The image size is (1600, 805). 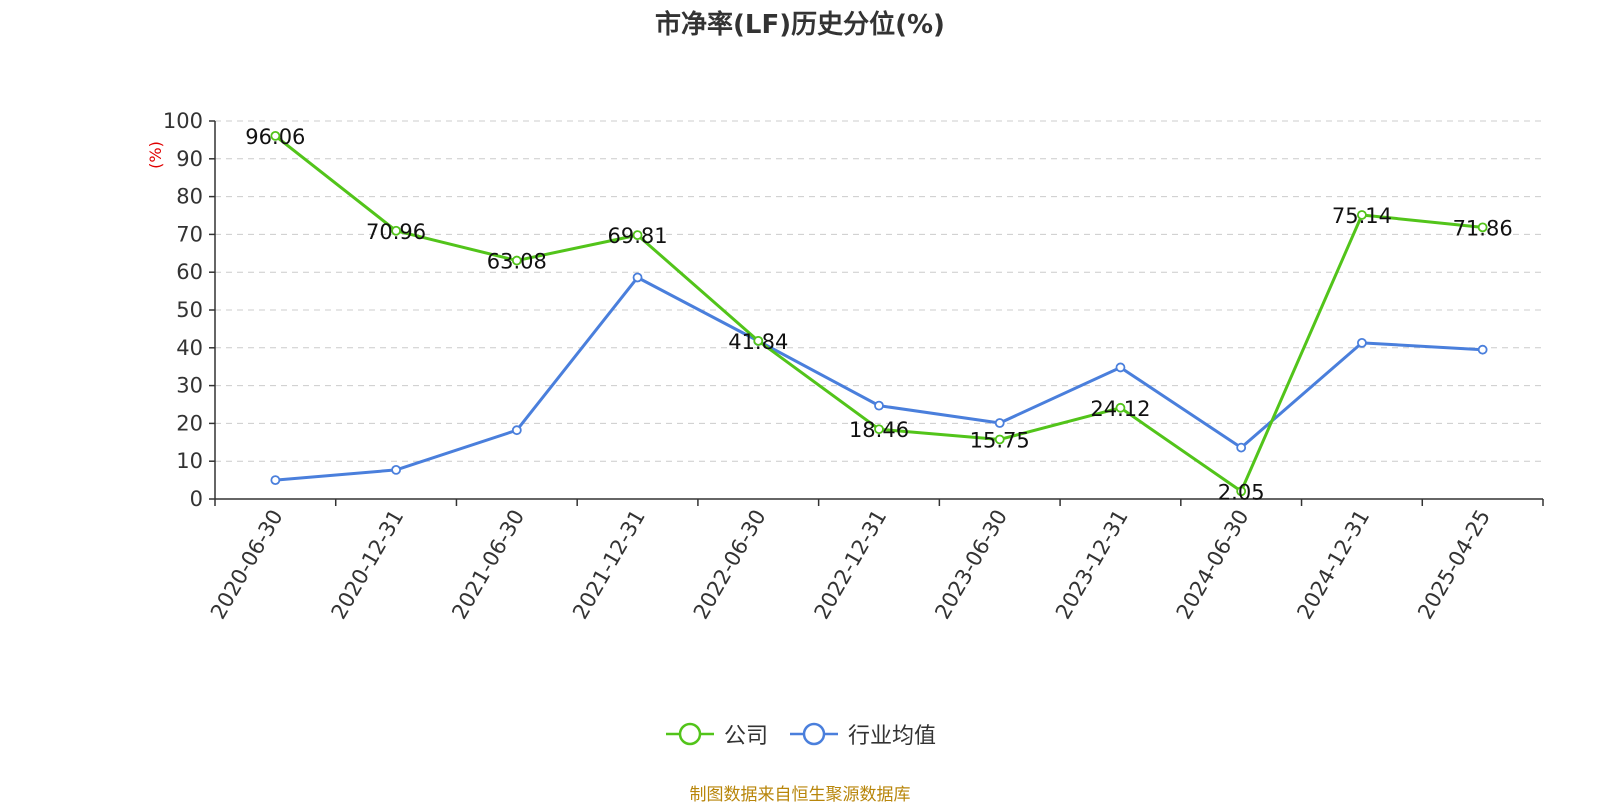 What do you see at coordinates (488, 565) in the screenshot?
I see `x-tick-label: 2021-06-30` at bounding box center [488, 565].